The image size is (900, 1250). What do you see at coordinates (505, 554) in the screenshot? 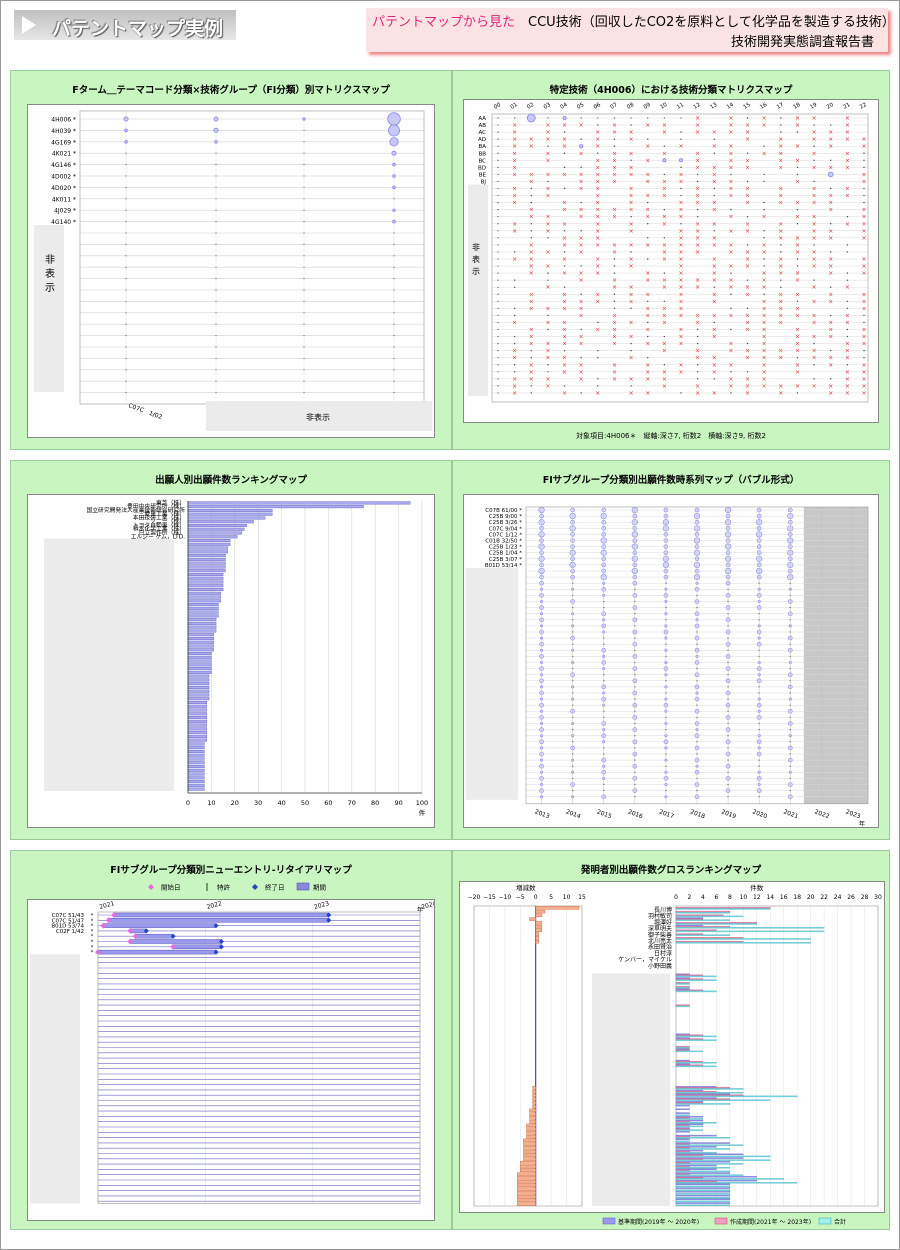
I see `row-label: C25B 1/04 *` at bounding box center [505, 554].